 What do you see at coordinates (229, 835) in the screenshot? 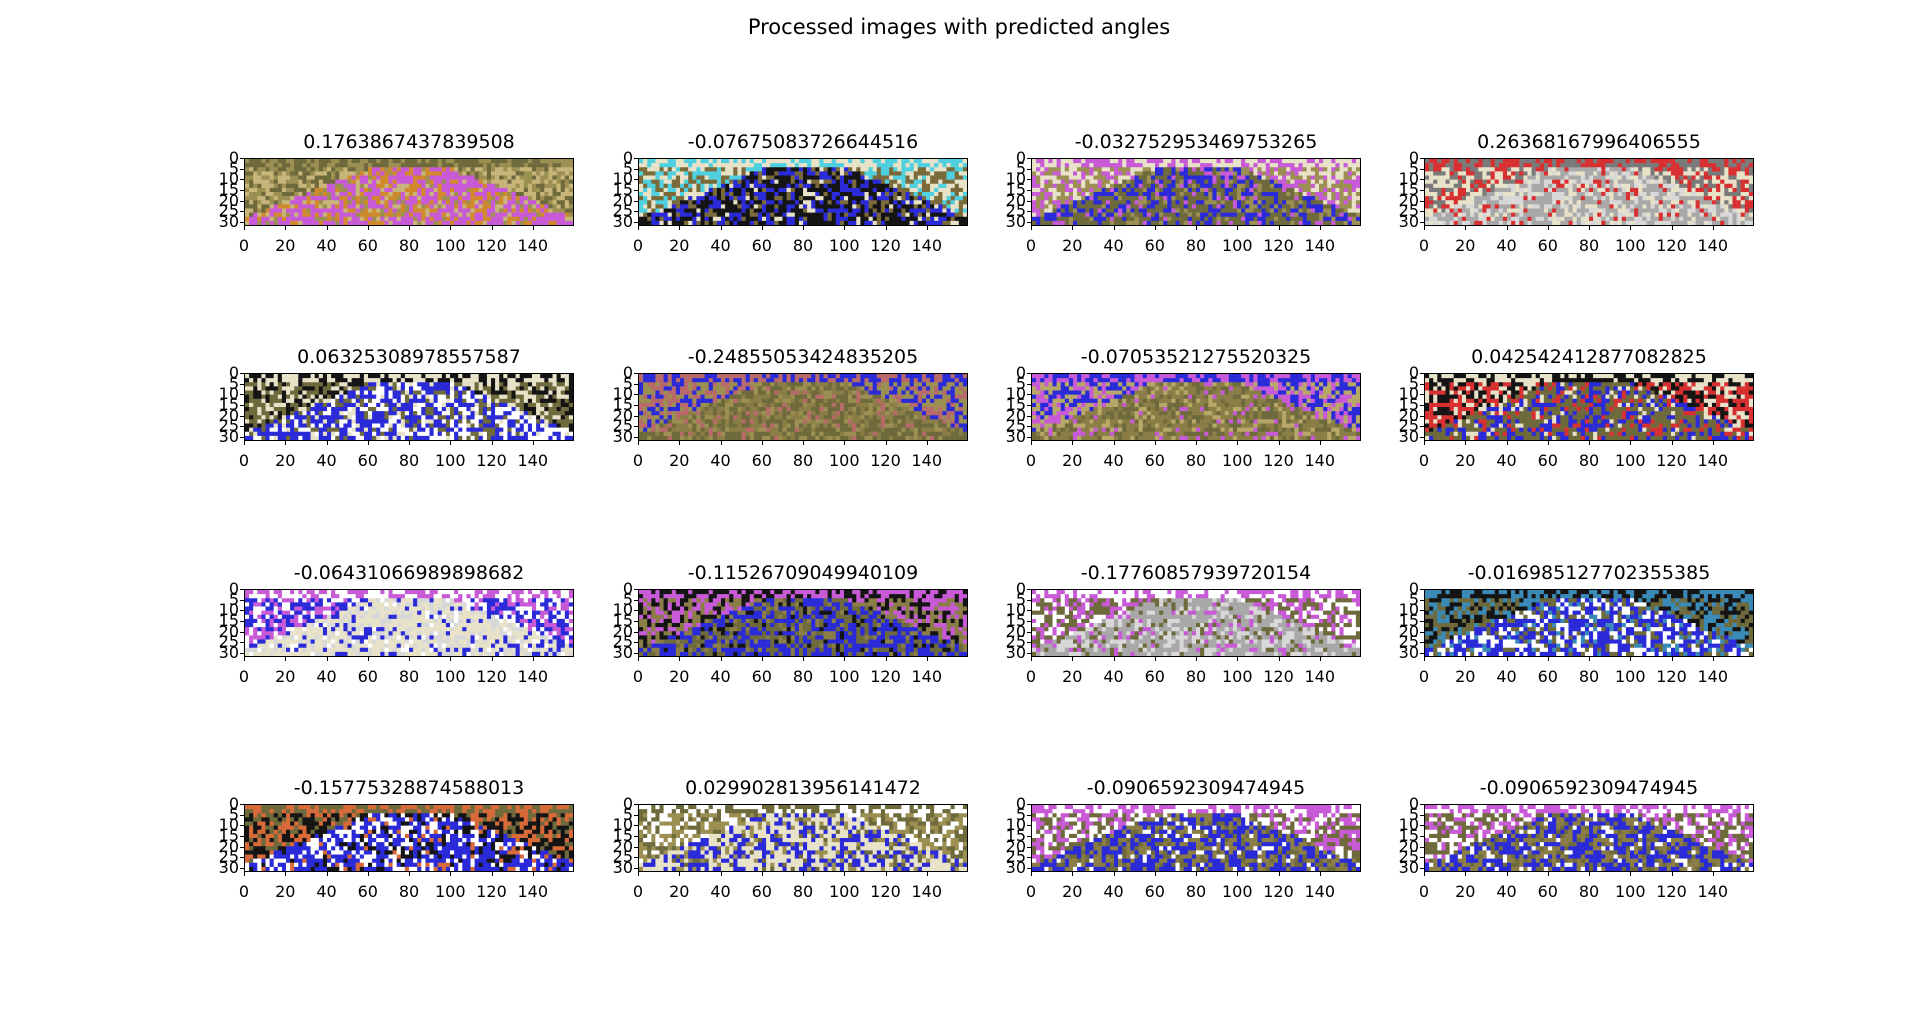
I see `y-tick-label: 15` at bounding box center [229, 835].